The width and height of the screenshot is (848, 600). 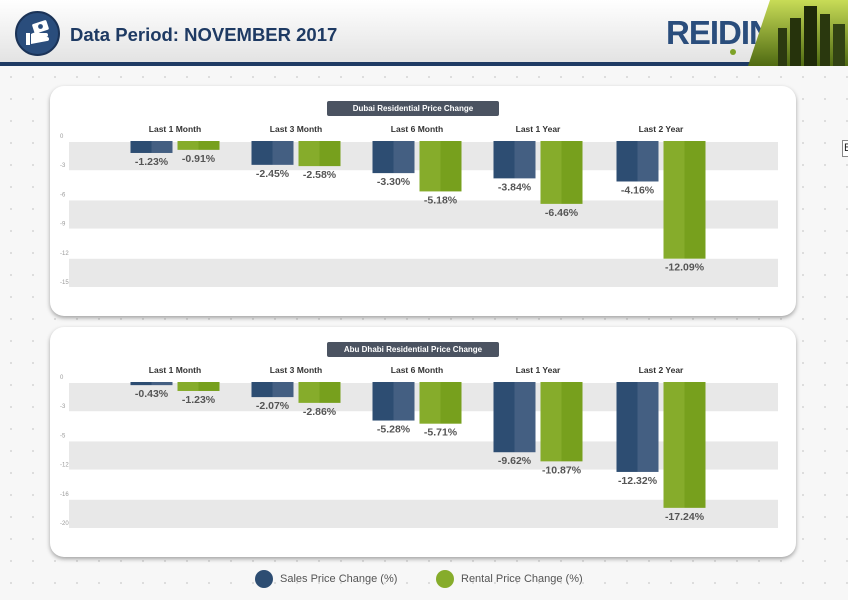 I want to click on legend-item-sales: Sales Price Change (%), so click(x=326, y=579).